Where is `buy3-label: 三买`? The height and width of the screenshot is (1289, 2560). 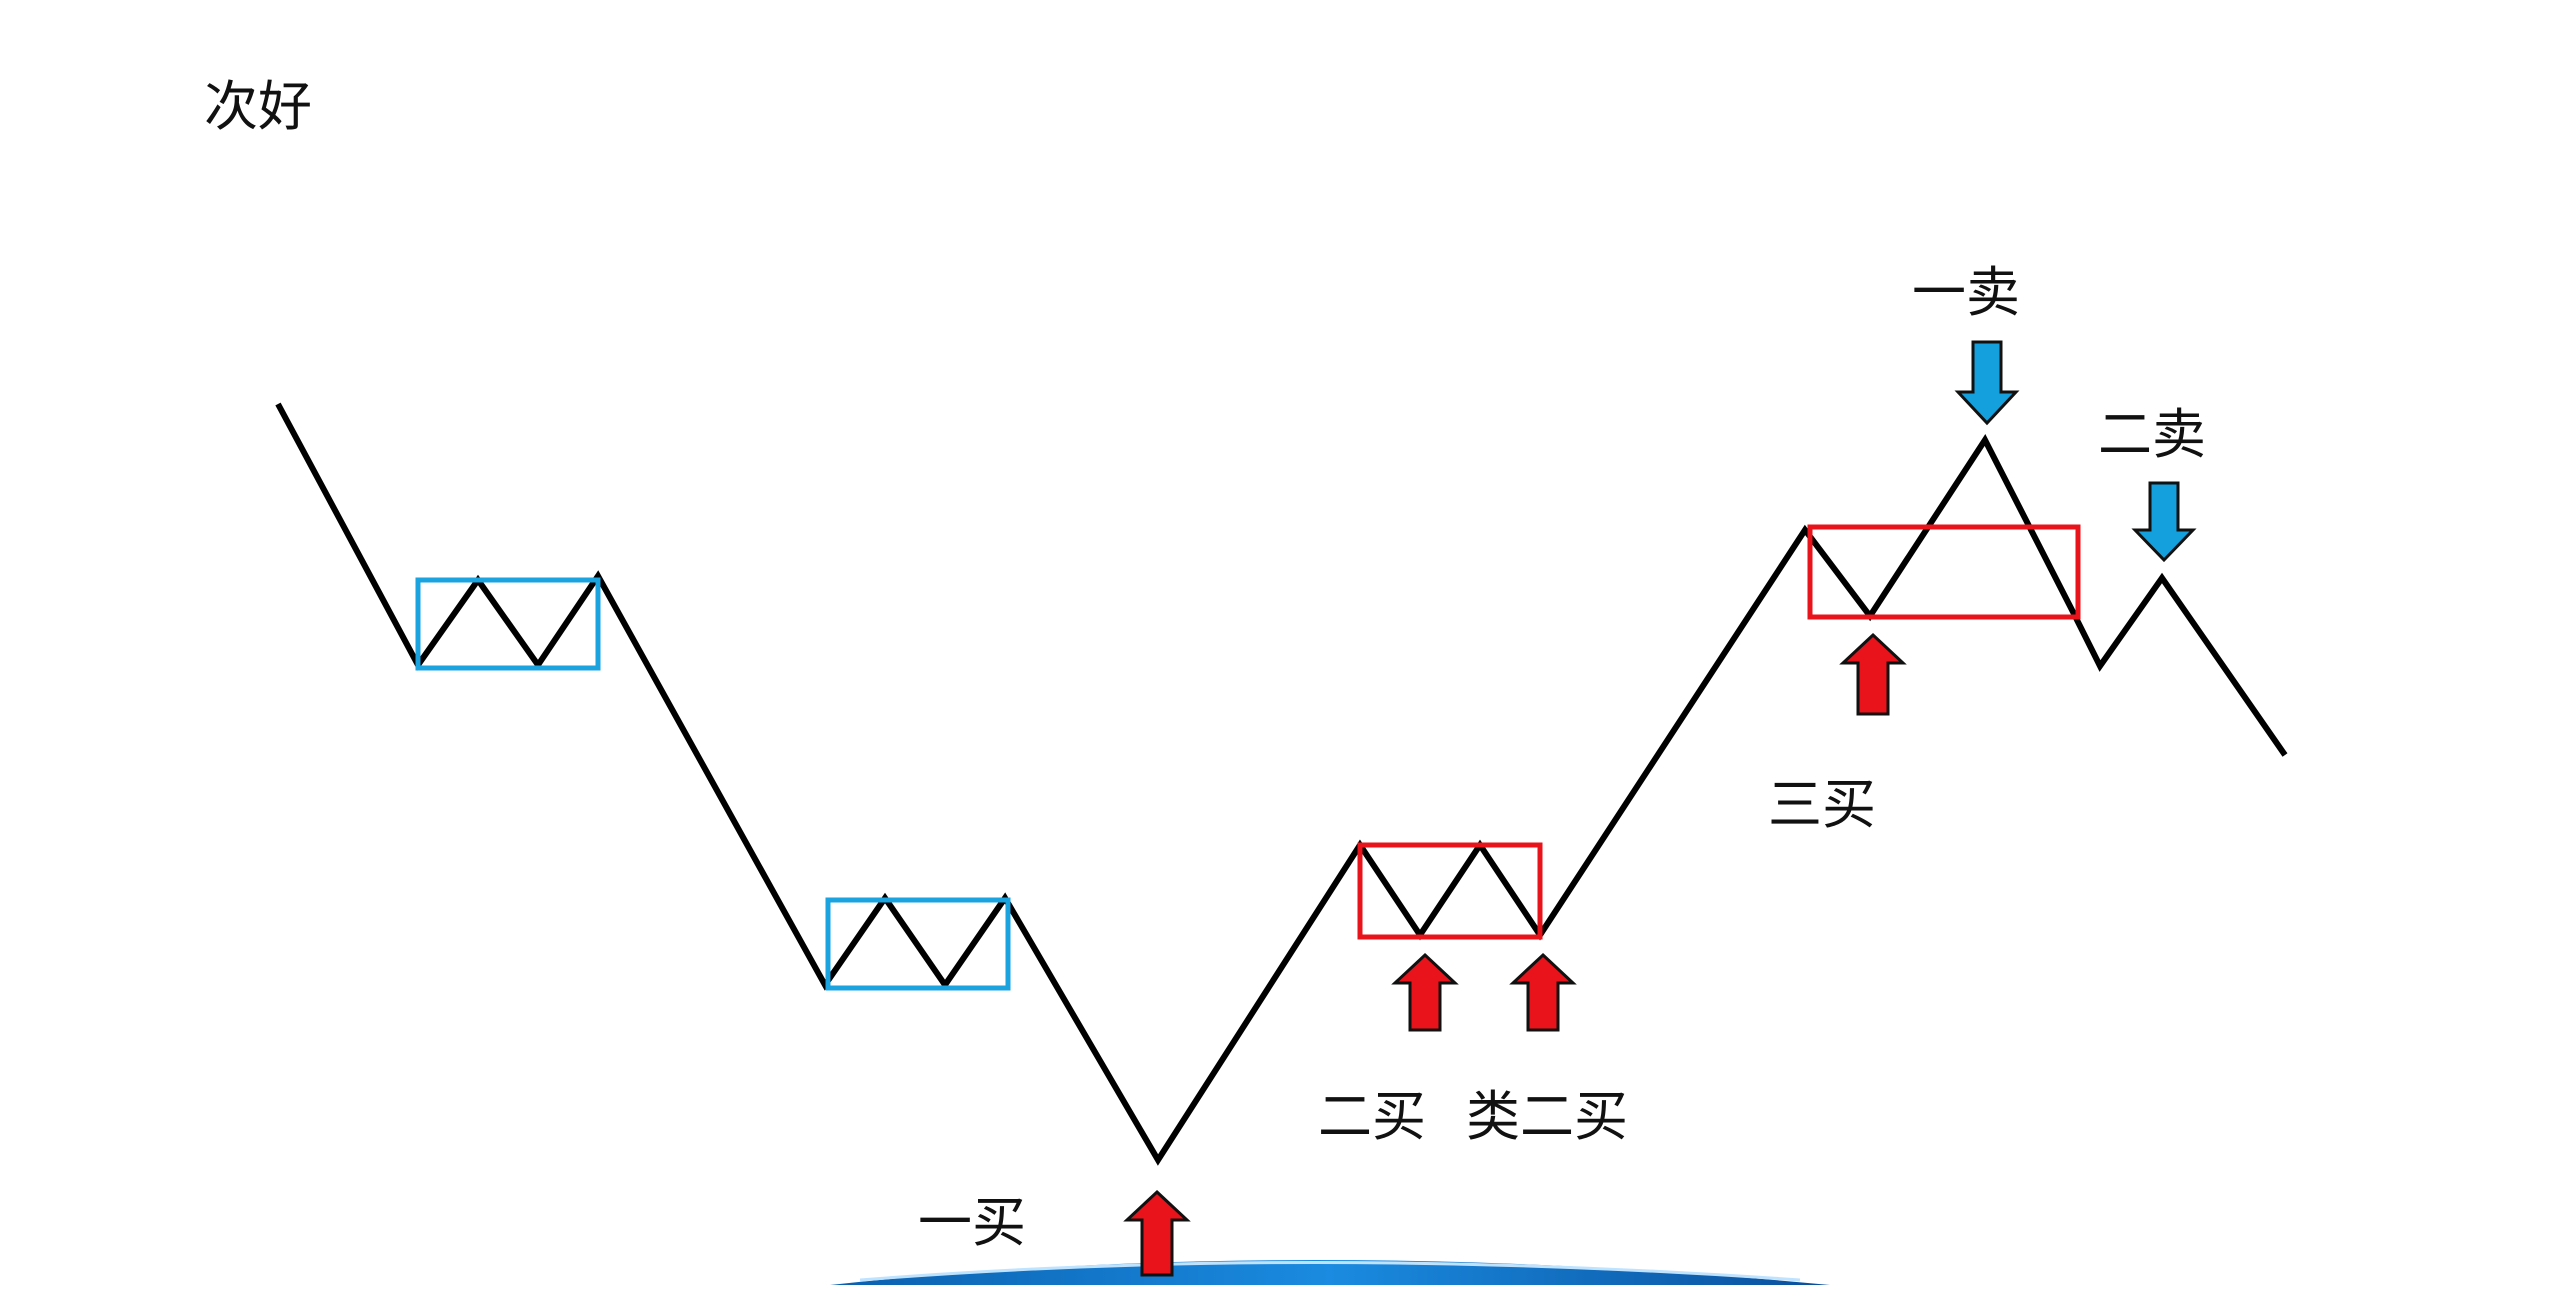 buy3-label: 三买 is located at coordinates (1822, 804).